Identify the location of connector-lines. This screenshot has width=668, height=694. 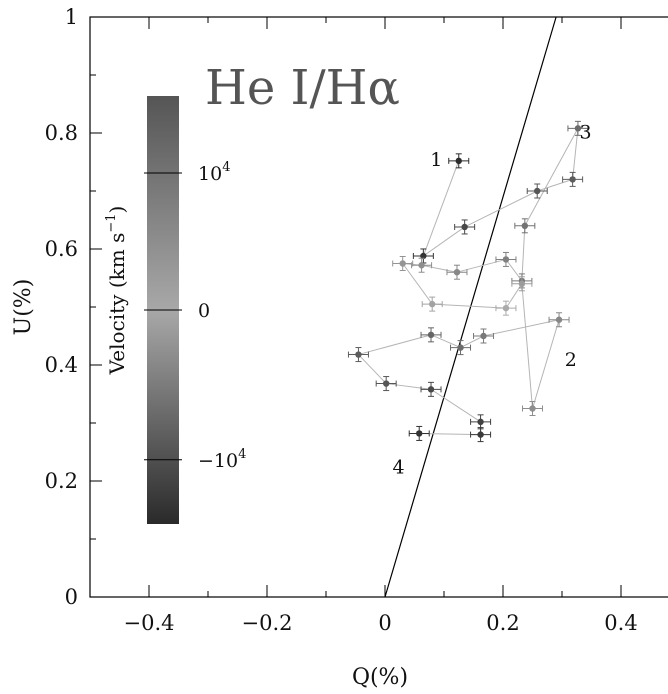
(468, 282).